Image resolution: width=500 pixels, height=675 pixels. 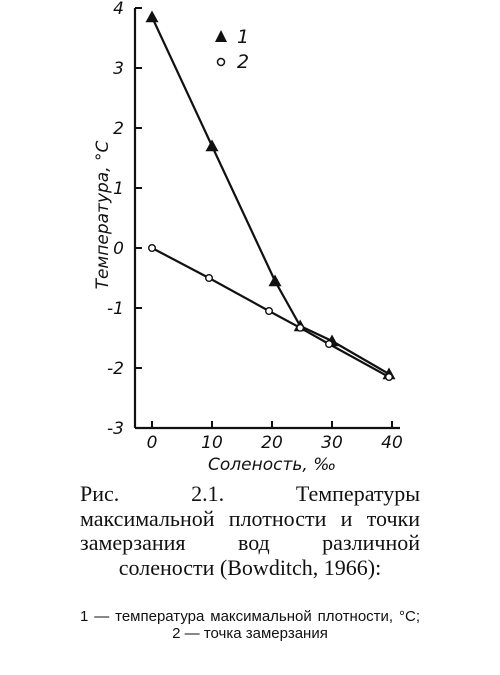 I want to click on y-ticks: 4 3 2 1 0 -1 -2 -3, so click(x=124, y=219).